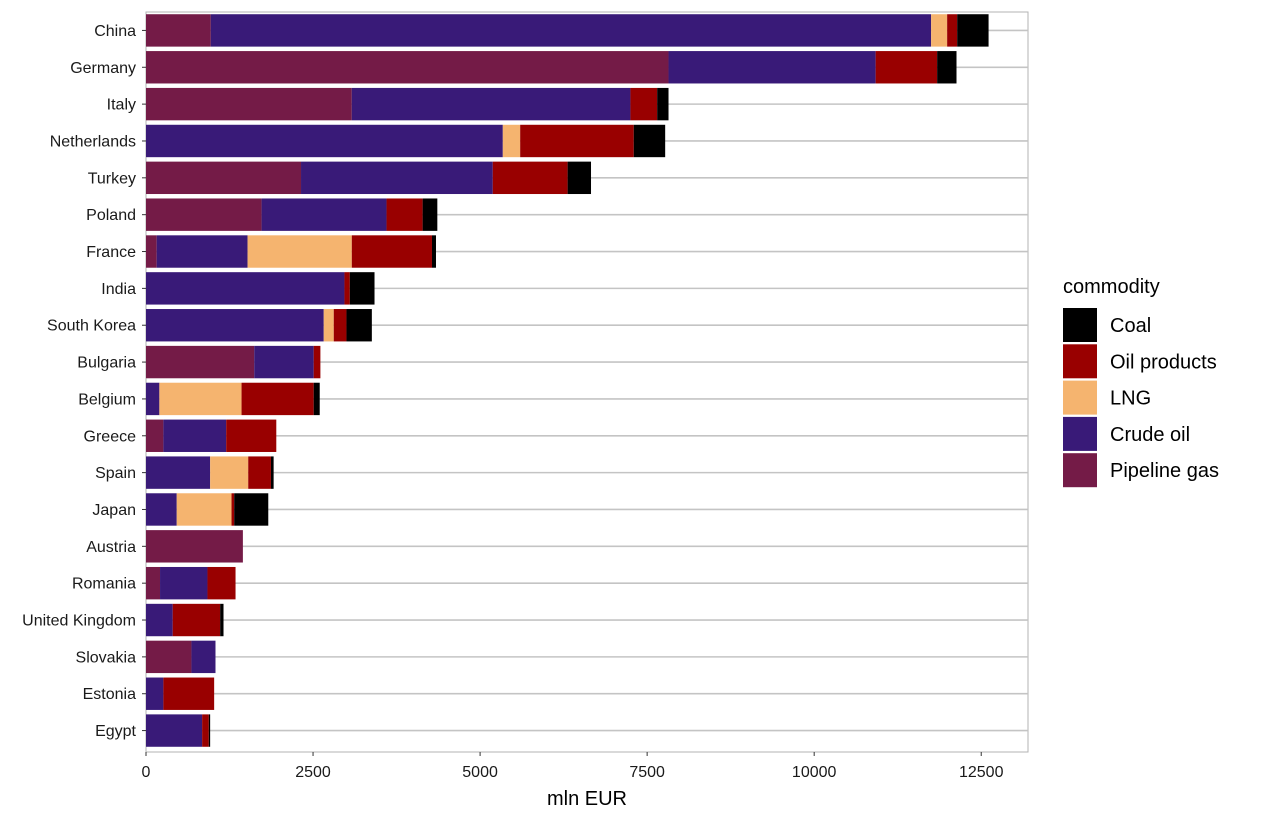 This screenshot has width=1273, height=820. I want to click on bar-united-kingdom-coal, so click(222, 620).